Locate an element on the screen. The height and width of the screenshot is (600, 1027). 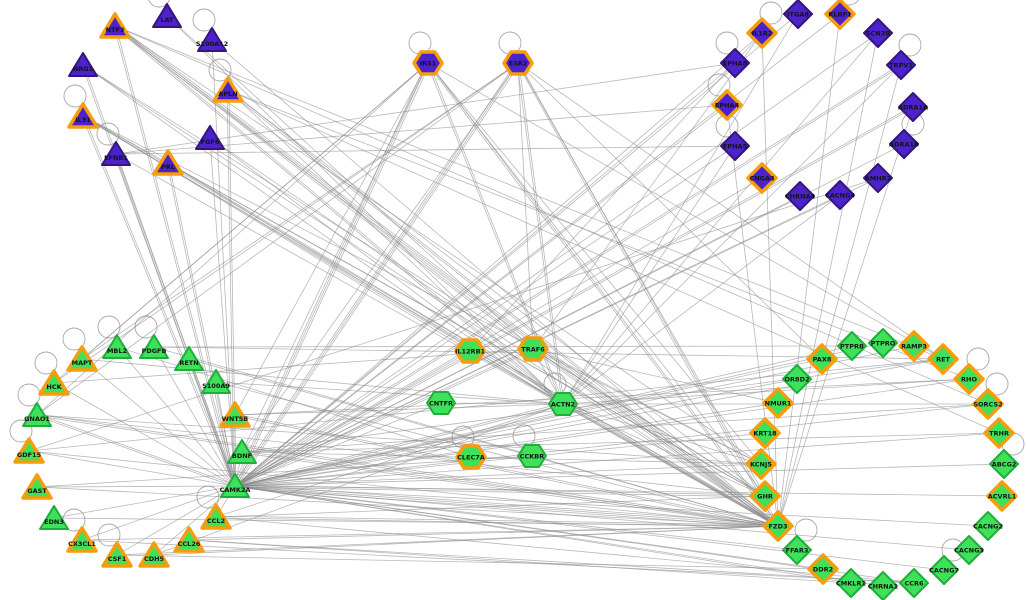
node-ghr: GHR is located at coordinates (765, 496).